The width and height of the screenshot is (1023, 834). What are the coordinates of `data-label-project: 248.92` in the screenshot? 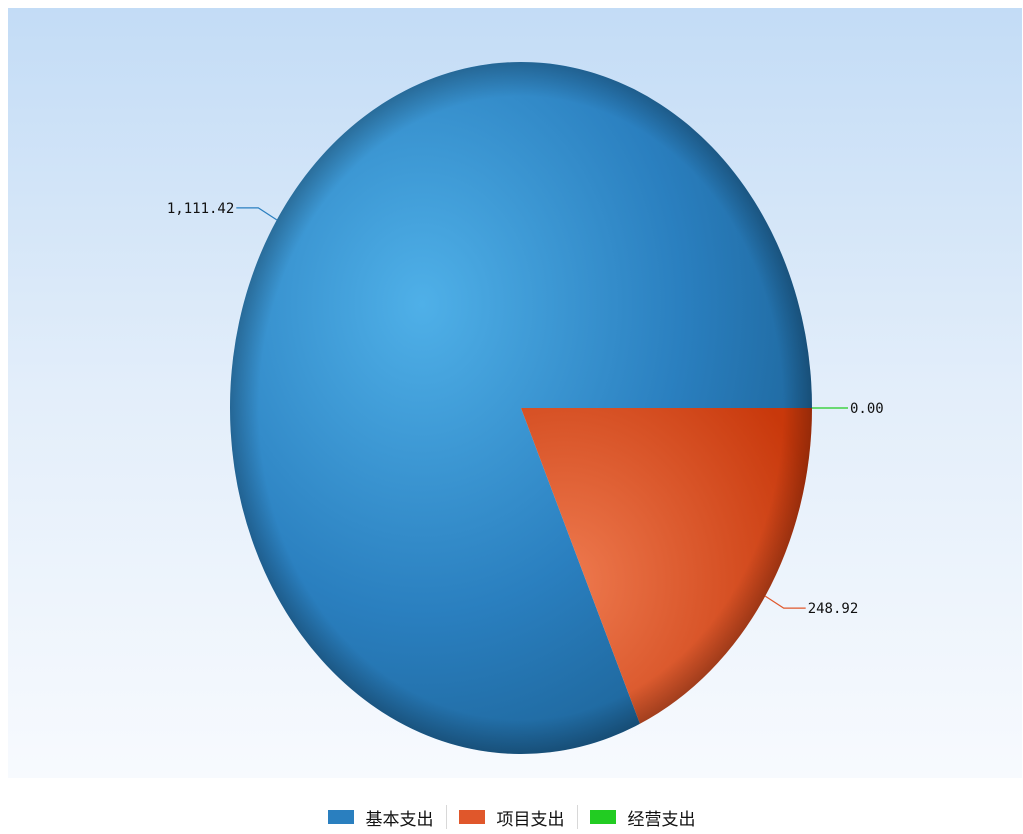 It's located at (833, 609).